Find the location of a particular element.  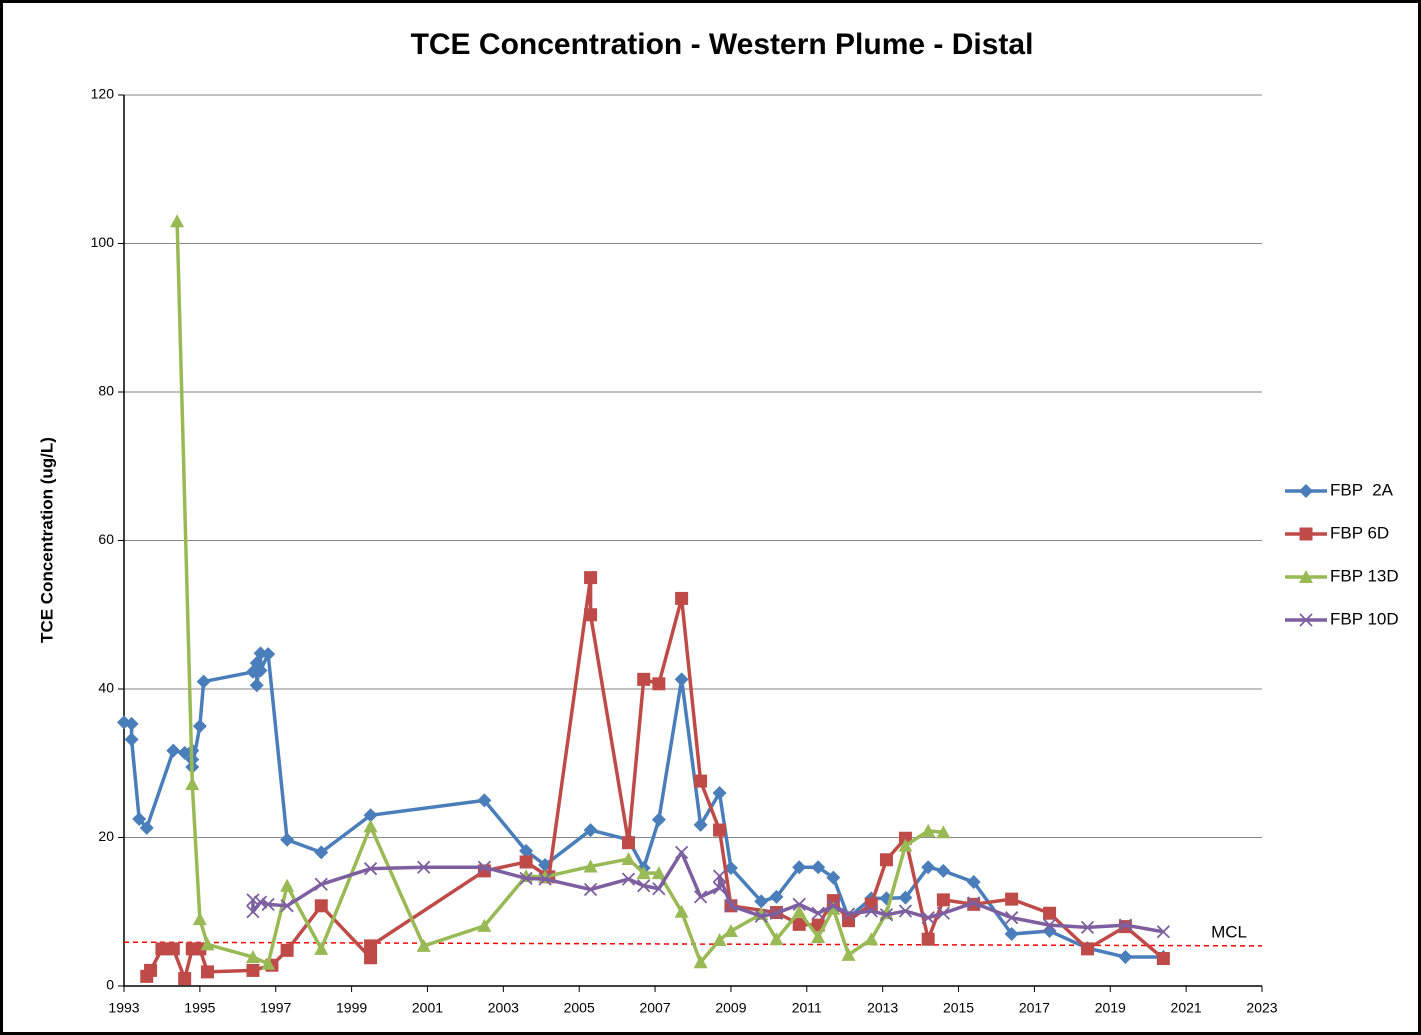

legend-label: FBP 2A is located at coordinates (1362, 489).